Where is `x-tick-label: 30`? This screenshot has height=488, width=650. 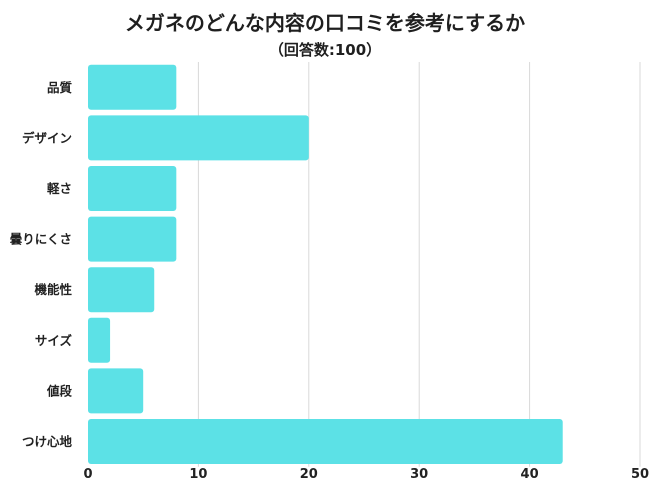 x-tick-label: 30 is located at coordinates (419, 474).